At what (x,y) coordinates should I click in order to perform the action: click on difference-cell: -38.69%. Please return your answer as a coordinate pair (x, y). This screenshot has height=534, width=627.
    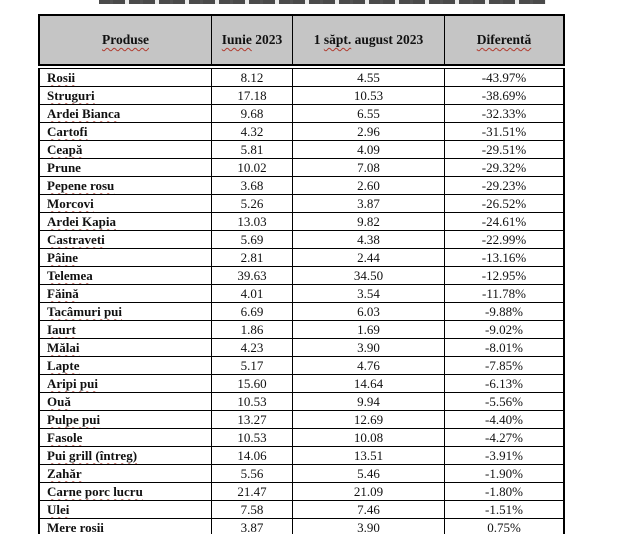
    Looking at the image, I should click on (504, 96).